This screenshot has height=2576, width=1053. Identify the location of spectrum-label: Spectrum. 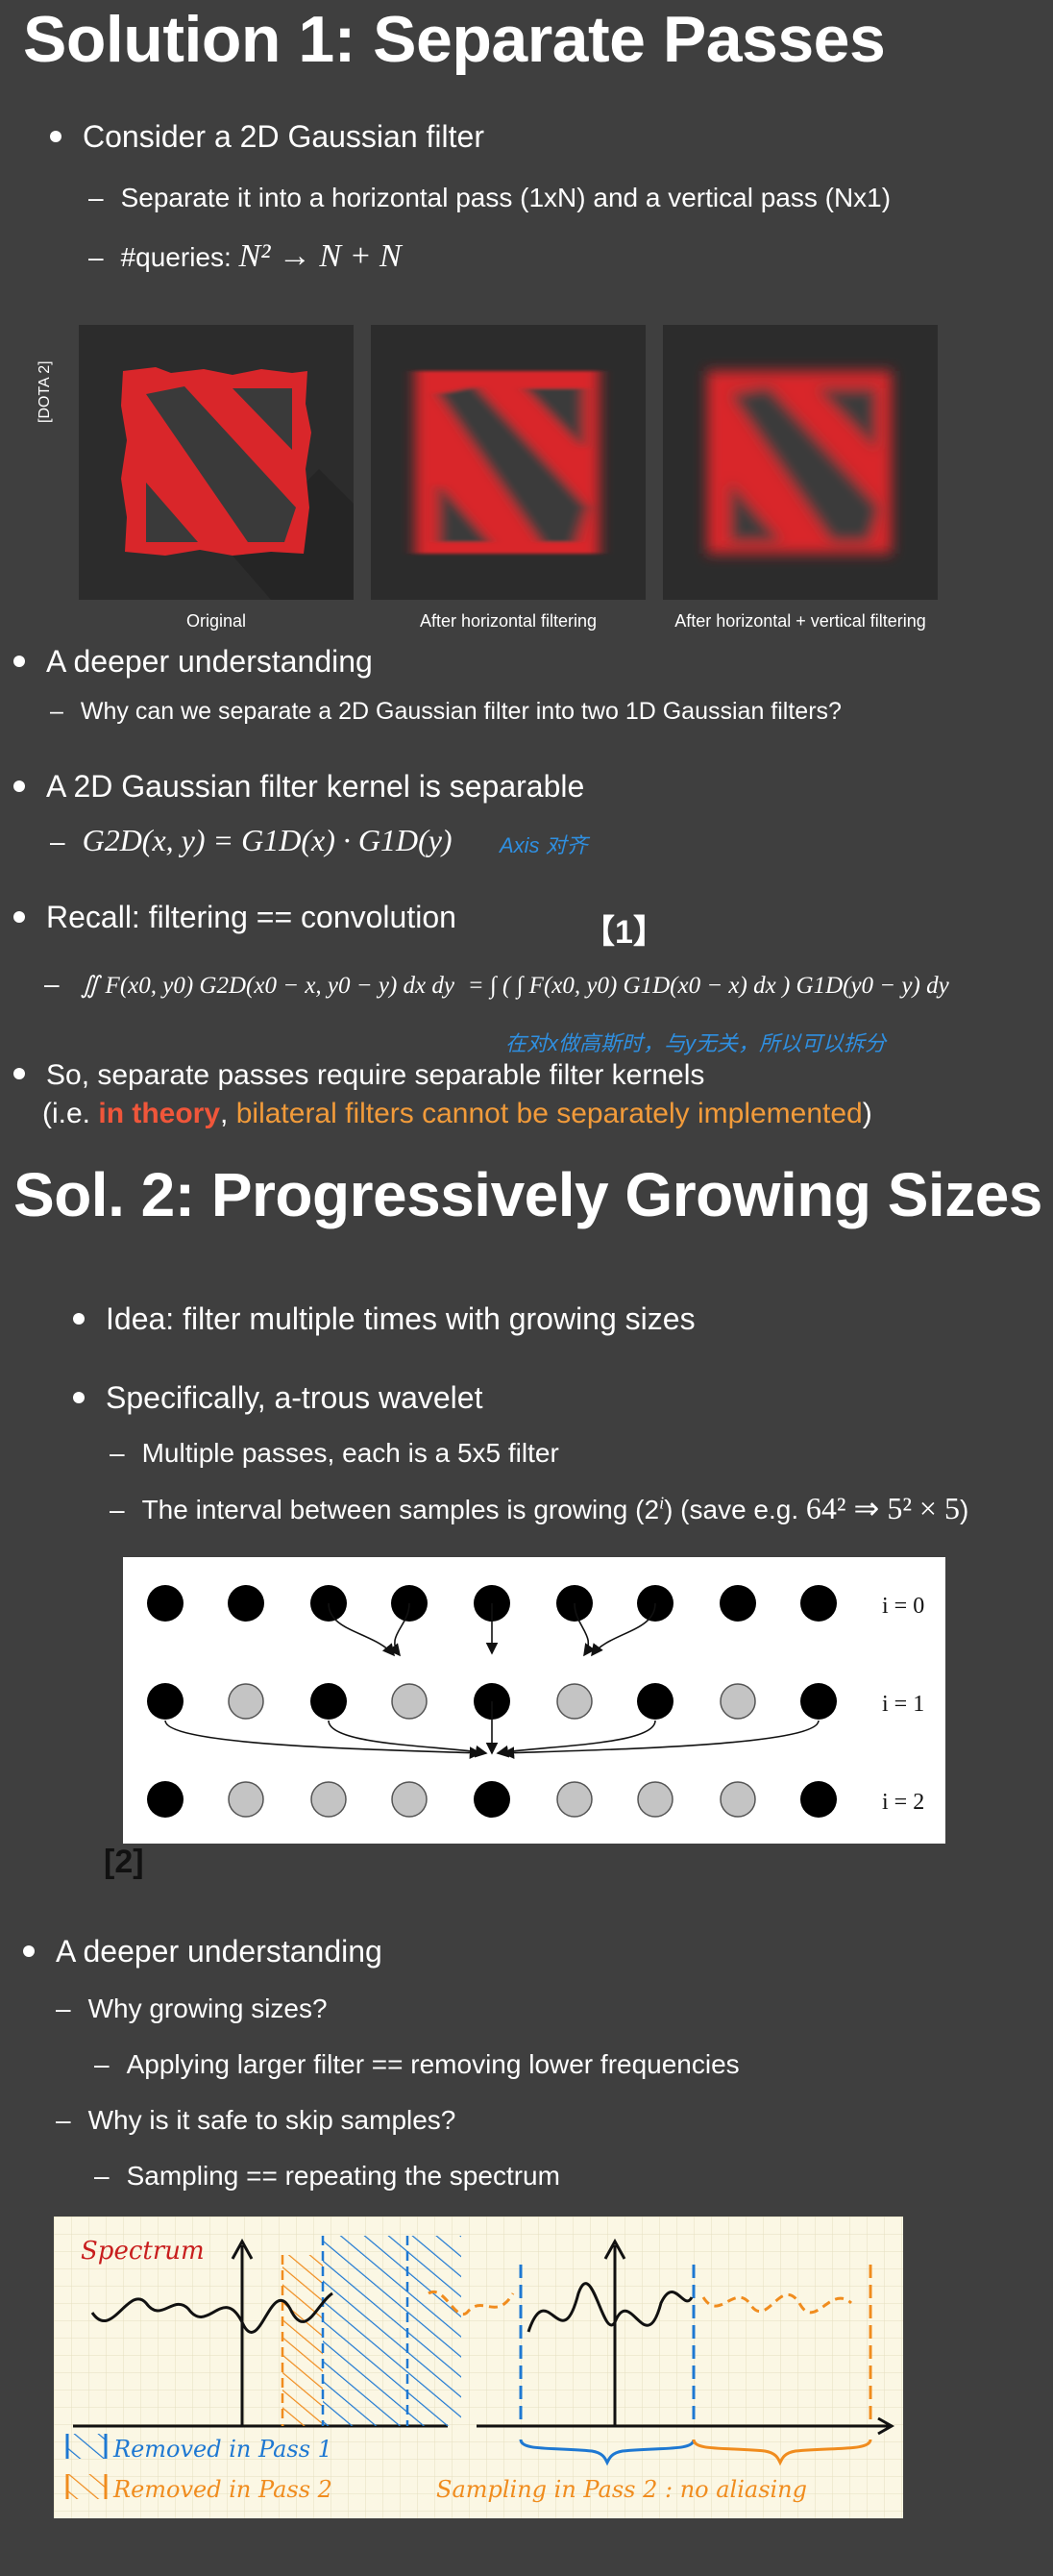
(143, 2251).